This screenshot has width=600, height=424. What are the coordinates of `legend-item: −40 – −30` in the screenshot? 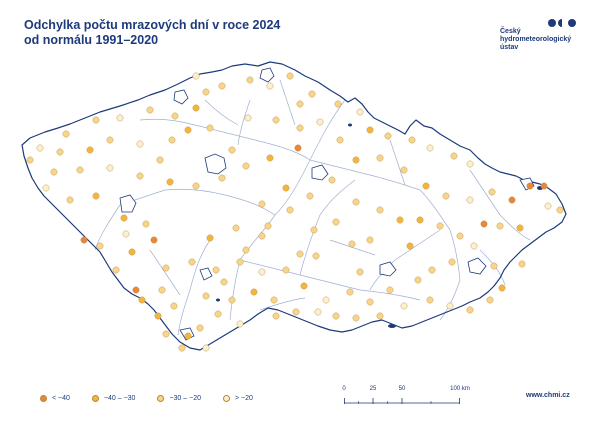 It's located at (113, 398).